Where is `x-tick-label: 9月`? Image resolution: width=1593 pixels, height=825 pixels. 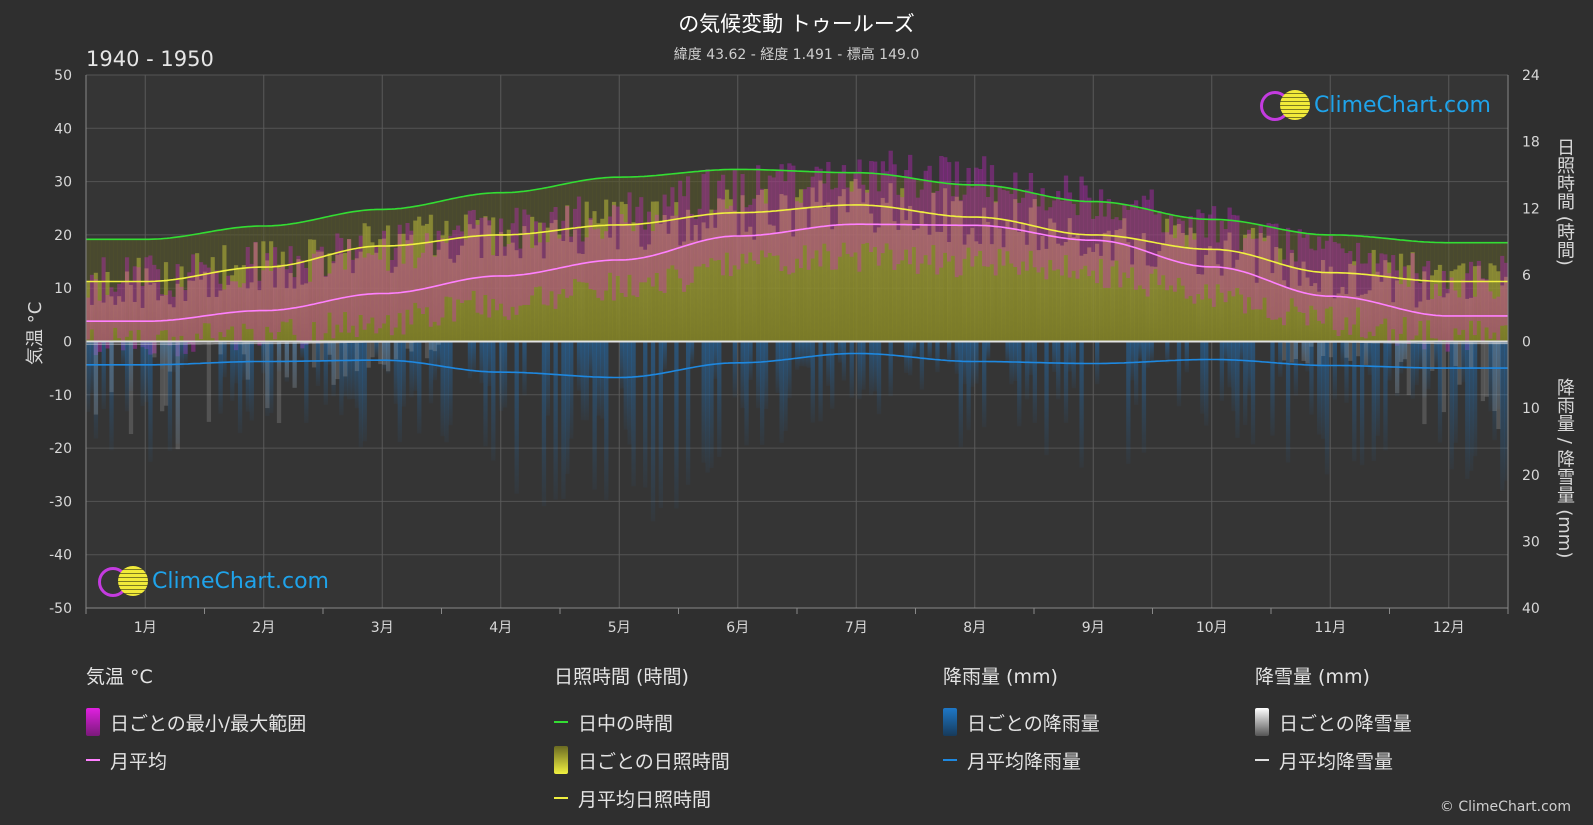
x-tick-label: 9月 is located at coordinates (1093, 628).